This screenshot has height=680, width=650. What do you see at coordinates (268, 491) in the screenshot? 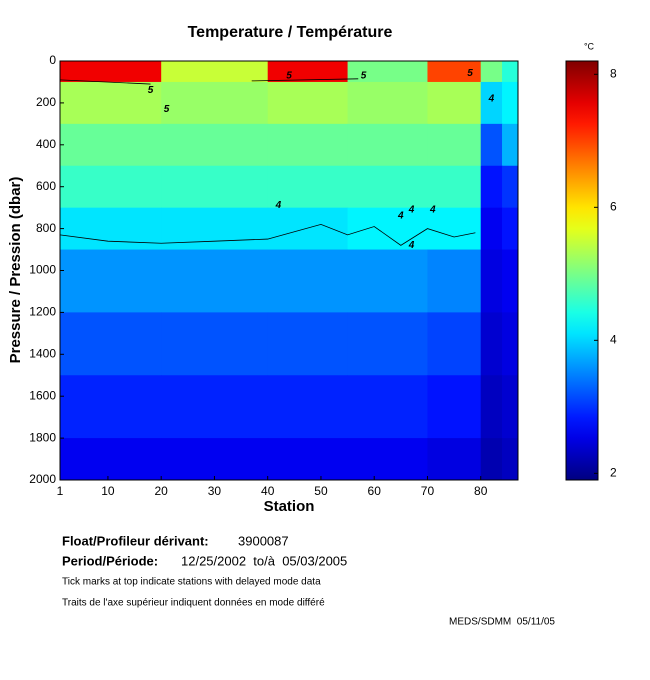
I see `x-tick-label: 40` at bounding box center [268, 491].